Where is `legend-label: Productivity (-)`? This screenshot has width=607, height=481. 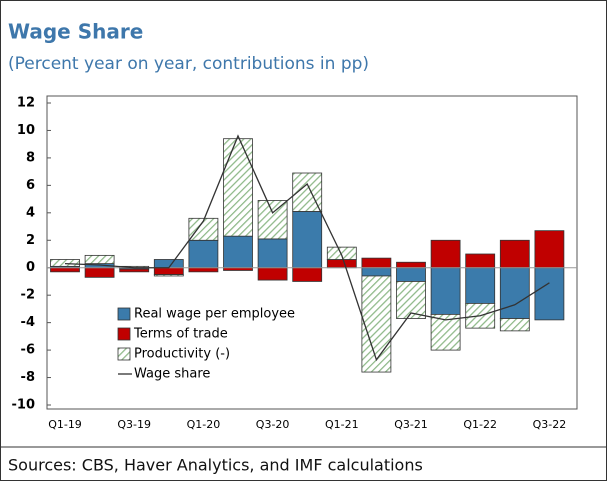 legend-label: Productivity (-) is located at coordinates (182, 354).